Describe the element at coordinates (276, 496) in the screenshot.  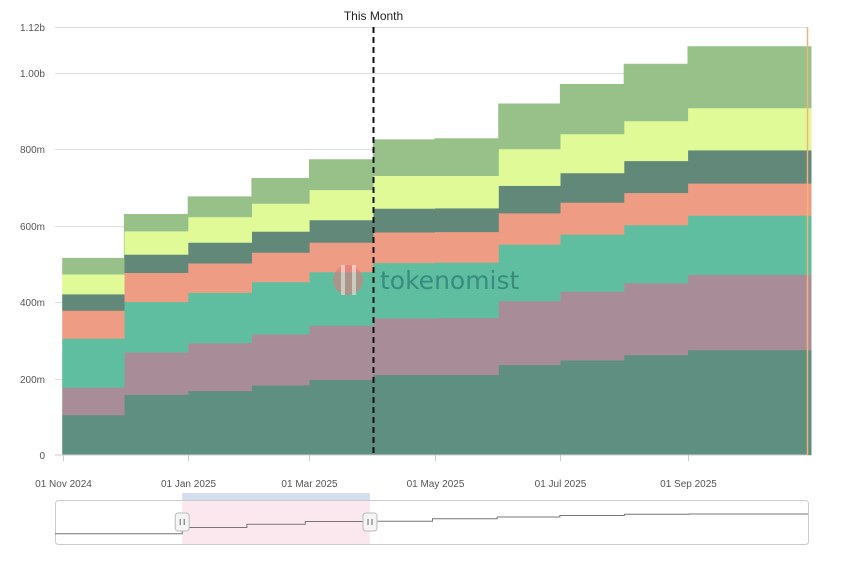
I see `navigator-scrollbar-thumb` at that location.